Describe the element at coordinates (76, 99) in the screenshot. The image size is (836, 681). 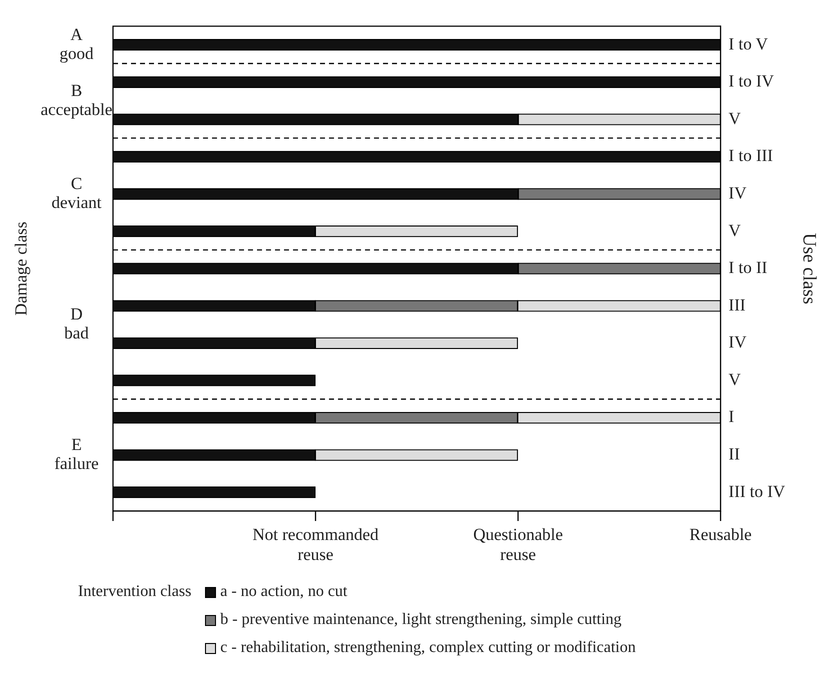
I see `text: B acceptable` at that location.